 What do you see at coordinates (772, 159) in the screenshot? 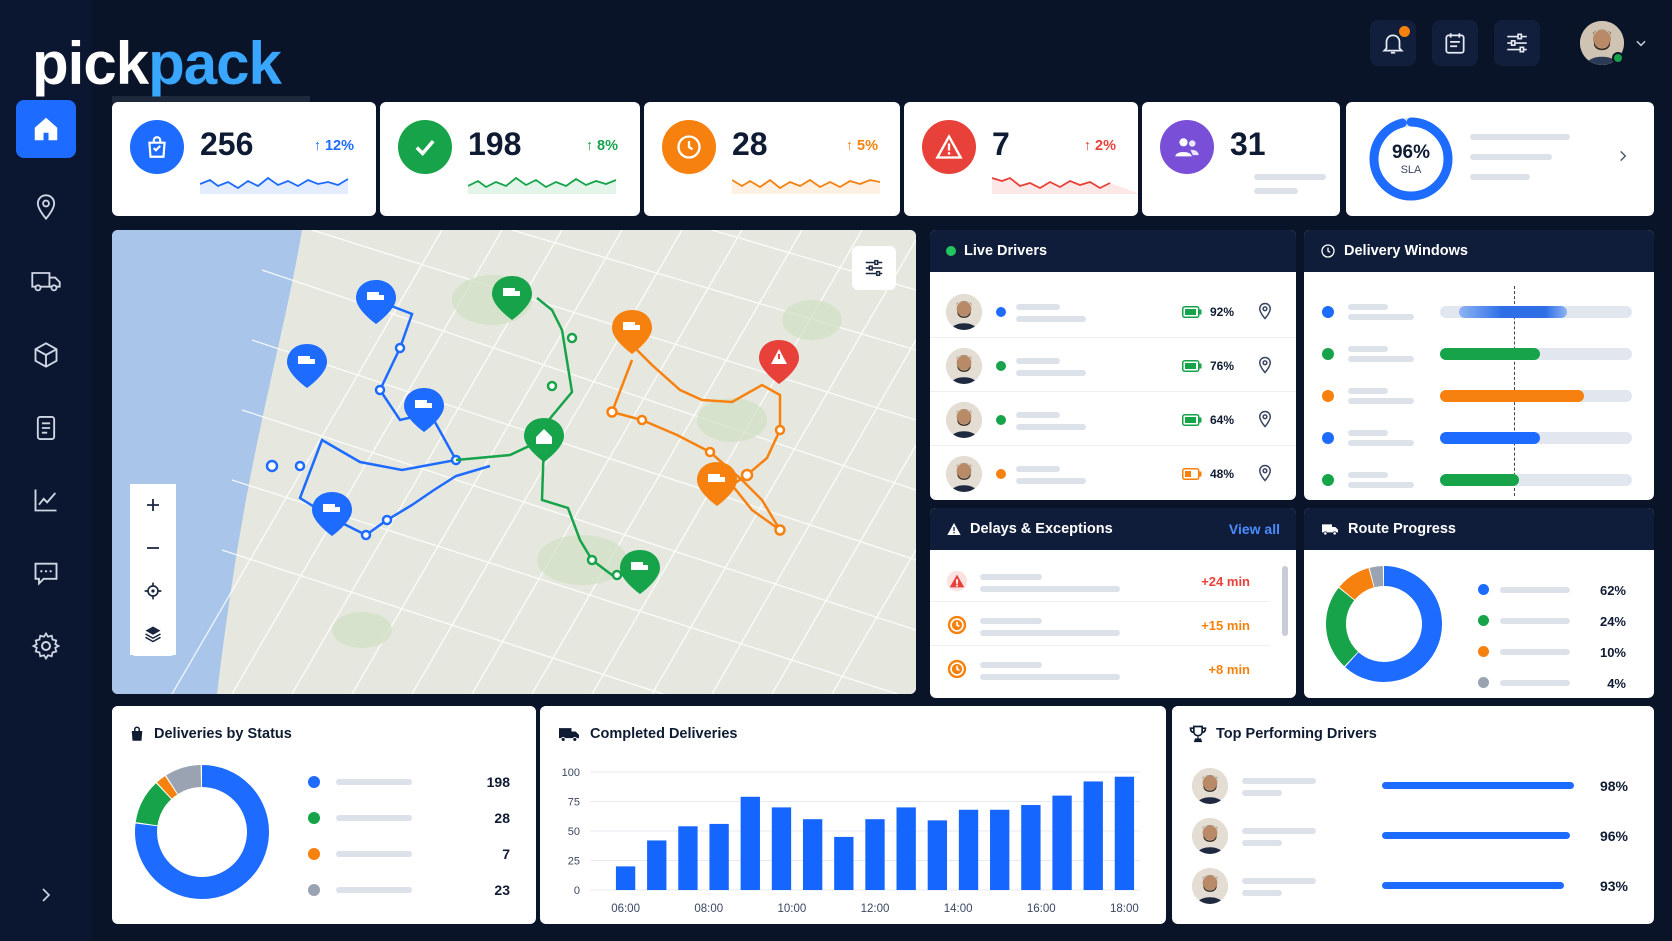
I see `kpi-card: 28 ↑ 5%` at bounding box center [772, 159].